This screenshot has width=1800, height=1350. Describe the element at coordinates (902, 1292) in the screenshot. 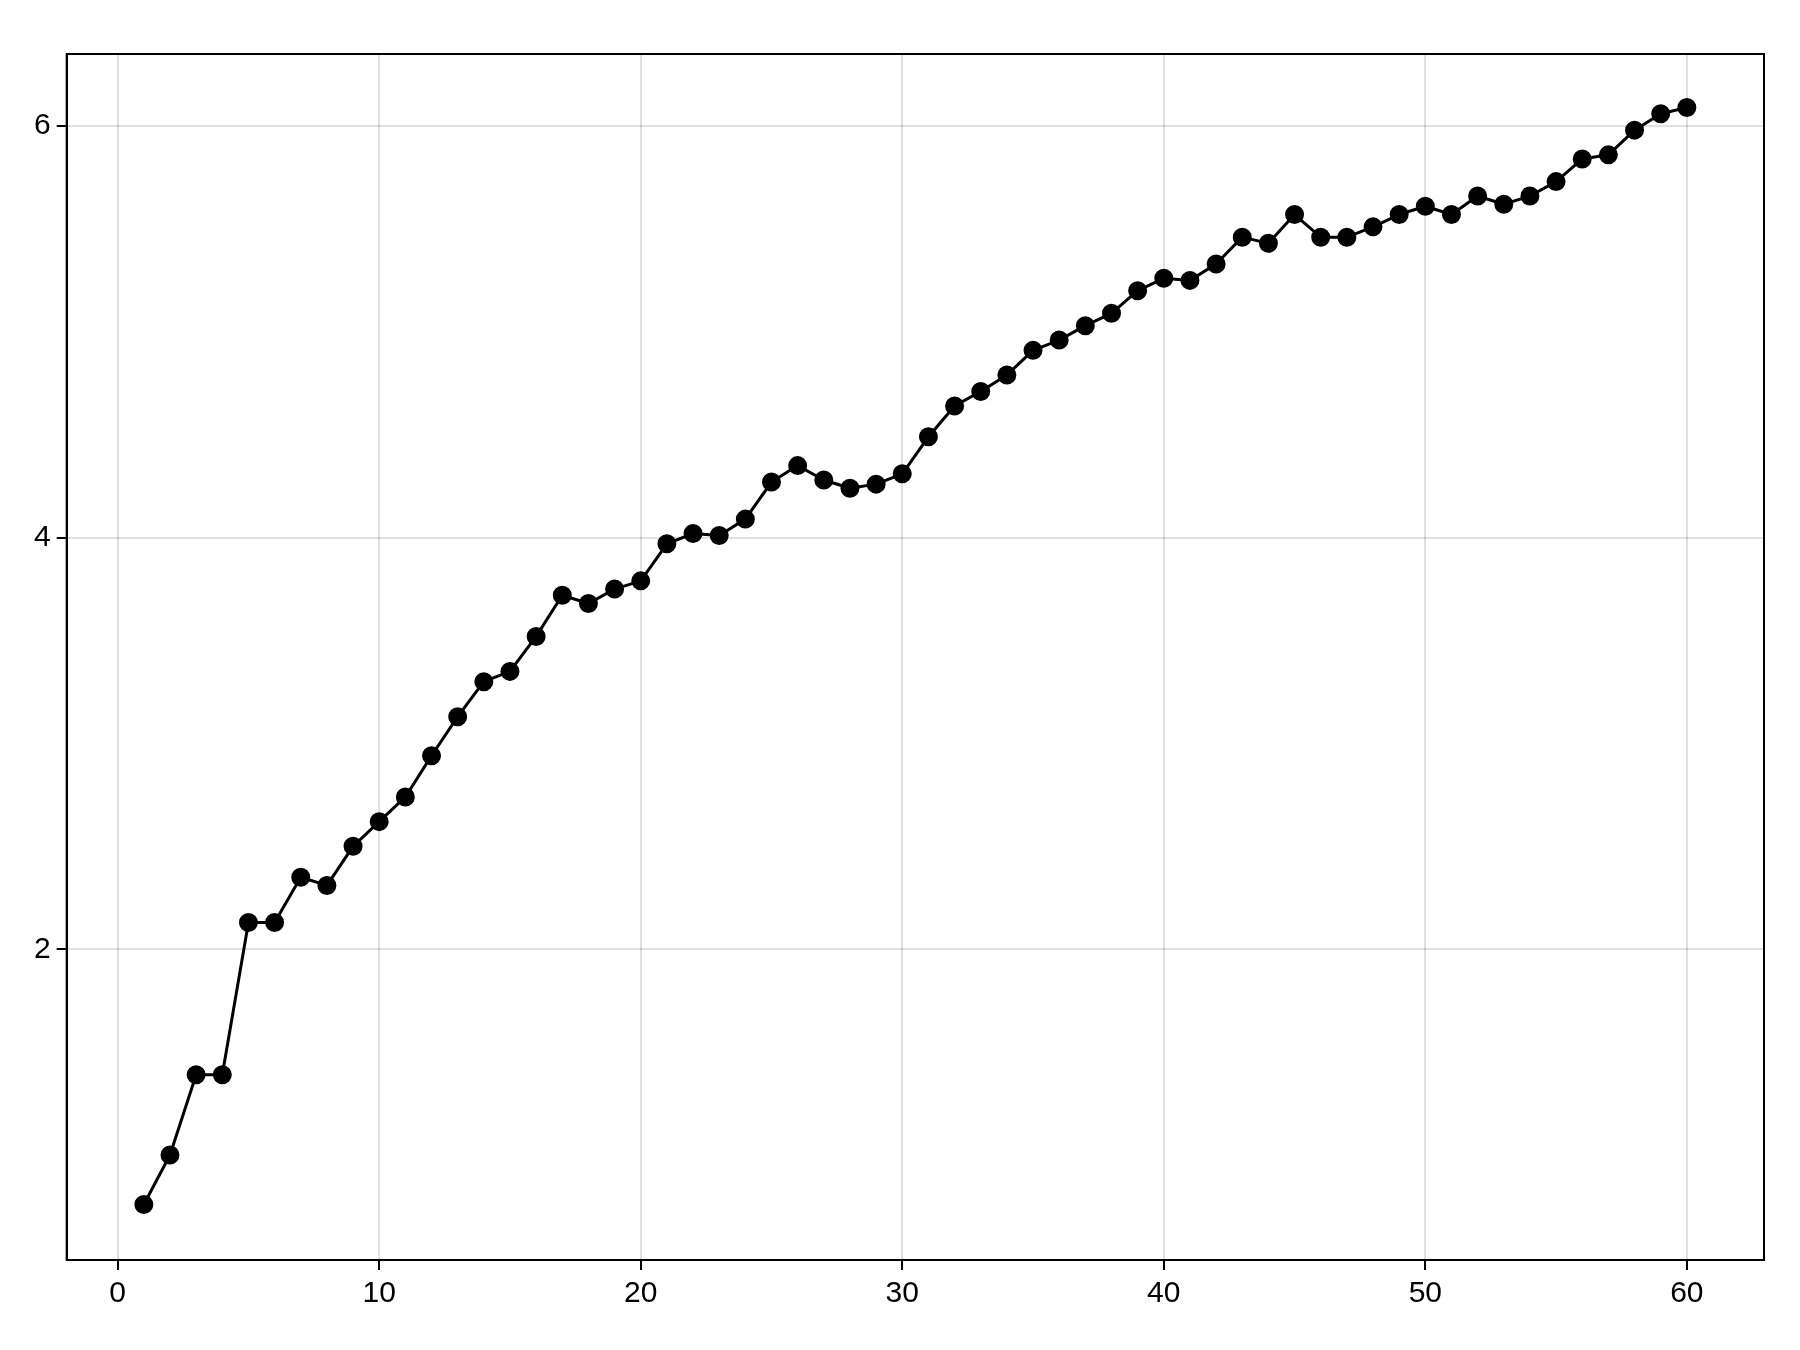

I see `x-tick-label: 30` at that location.